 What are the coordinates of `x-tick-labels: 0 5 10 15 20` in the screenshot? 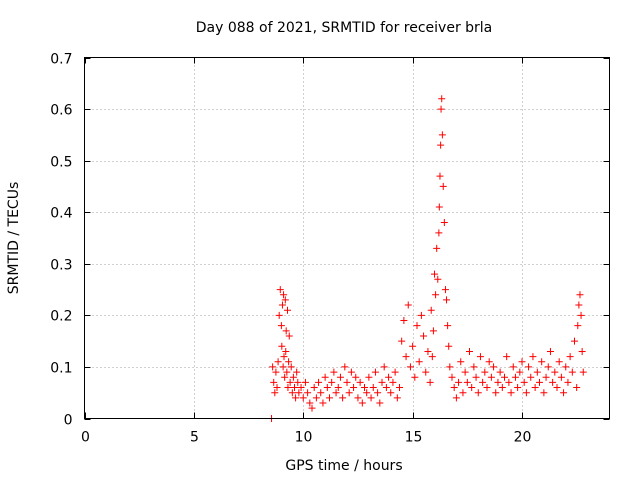 It's located at (306, 438).